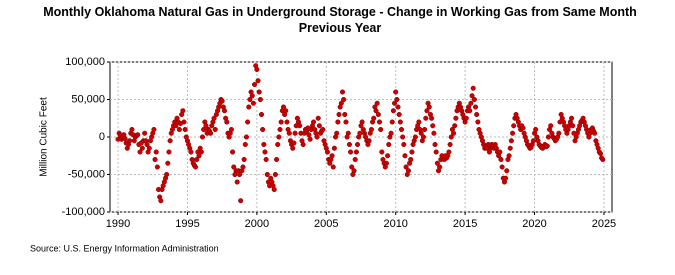 The width and height of the screenshot is (675, 275). Describe the element at coordinates (44, 137) in the screenshot. I see `y-axis-label: Million Cubic Feet` at that location.